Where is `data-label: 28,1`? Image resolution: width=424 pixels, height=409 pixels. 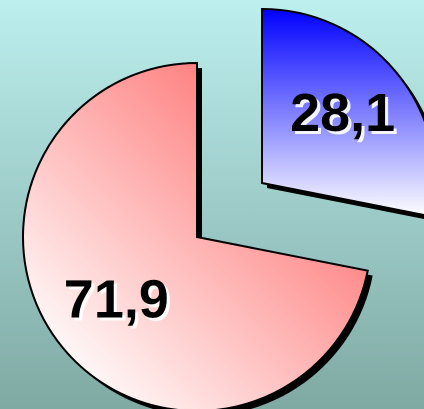 data-label: 28,1 is located at coordinates (342, 113).